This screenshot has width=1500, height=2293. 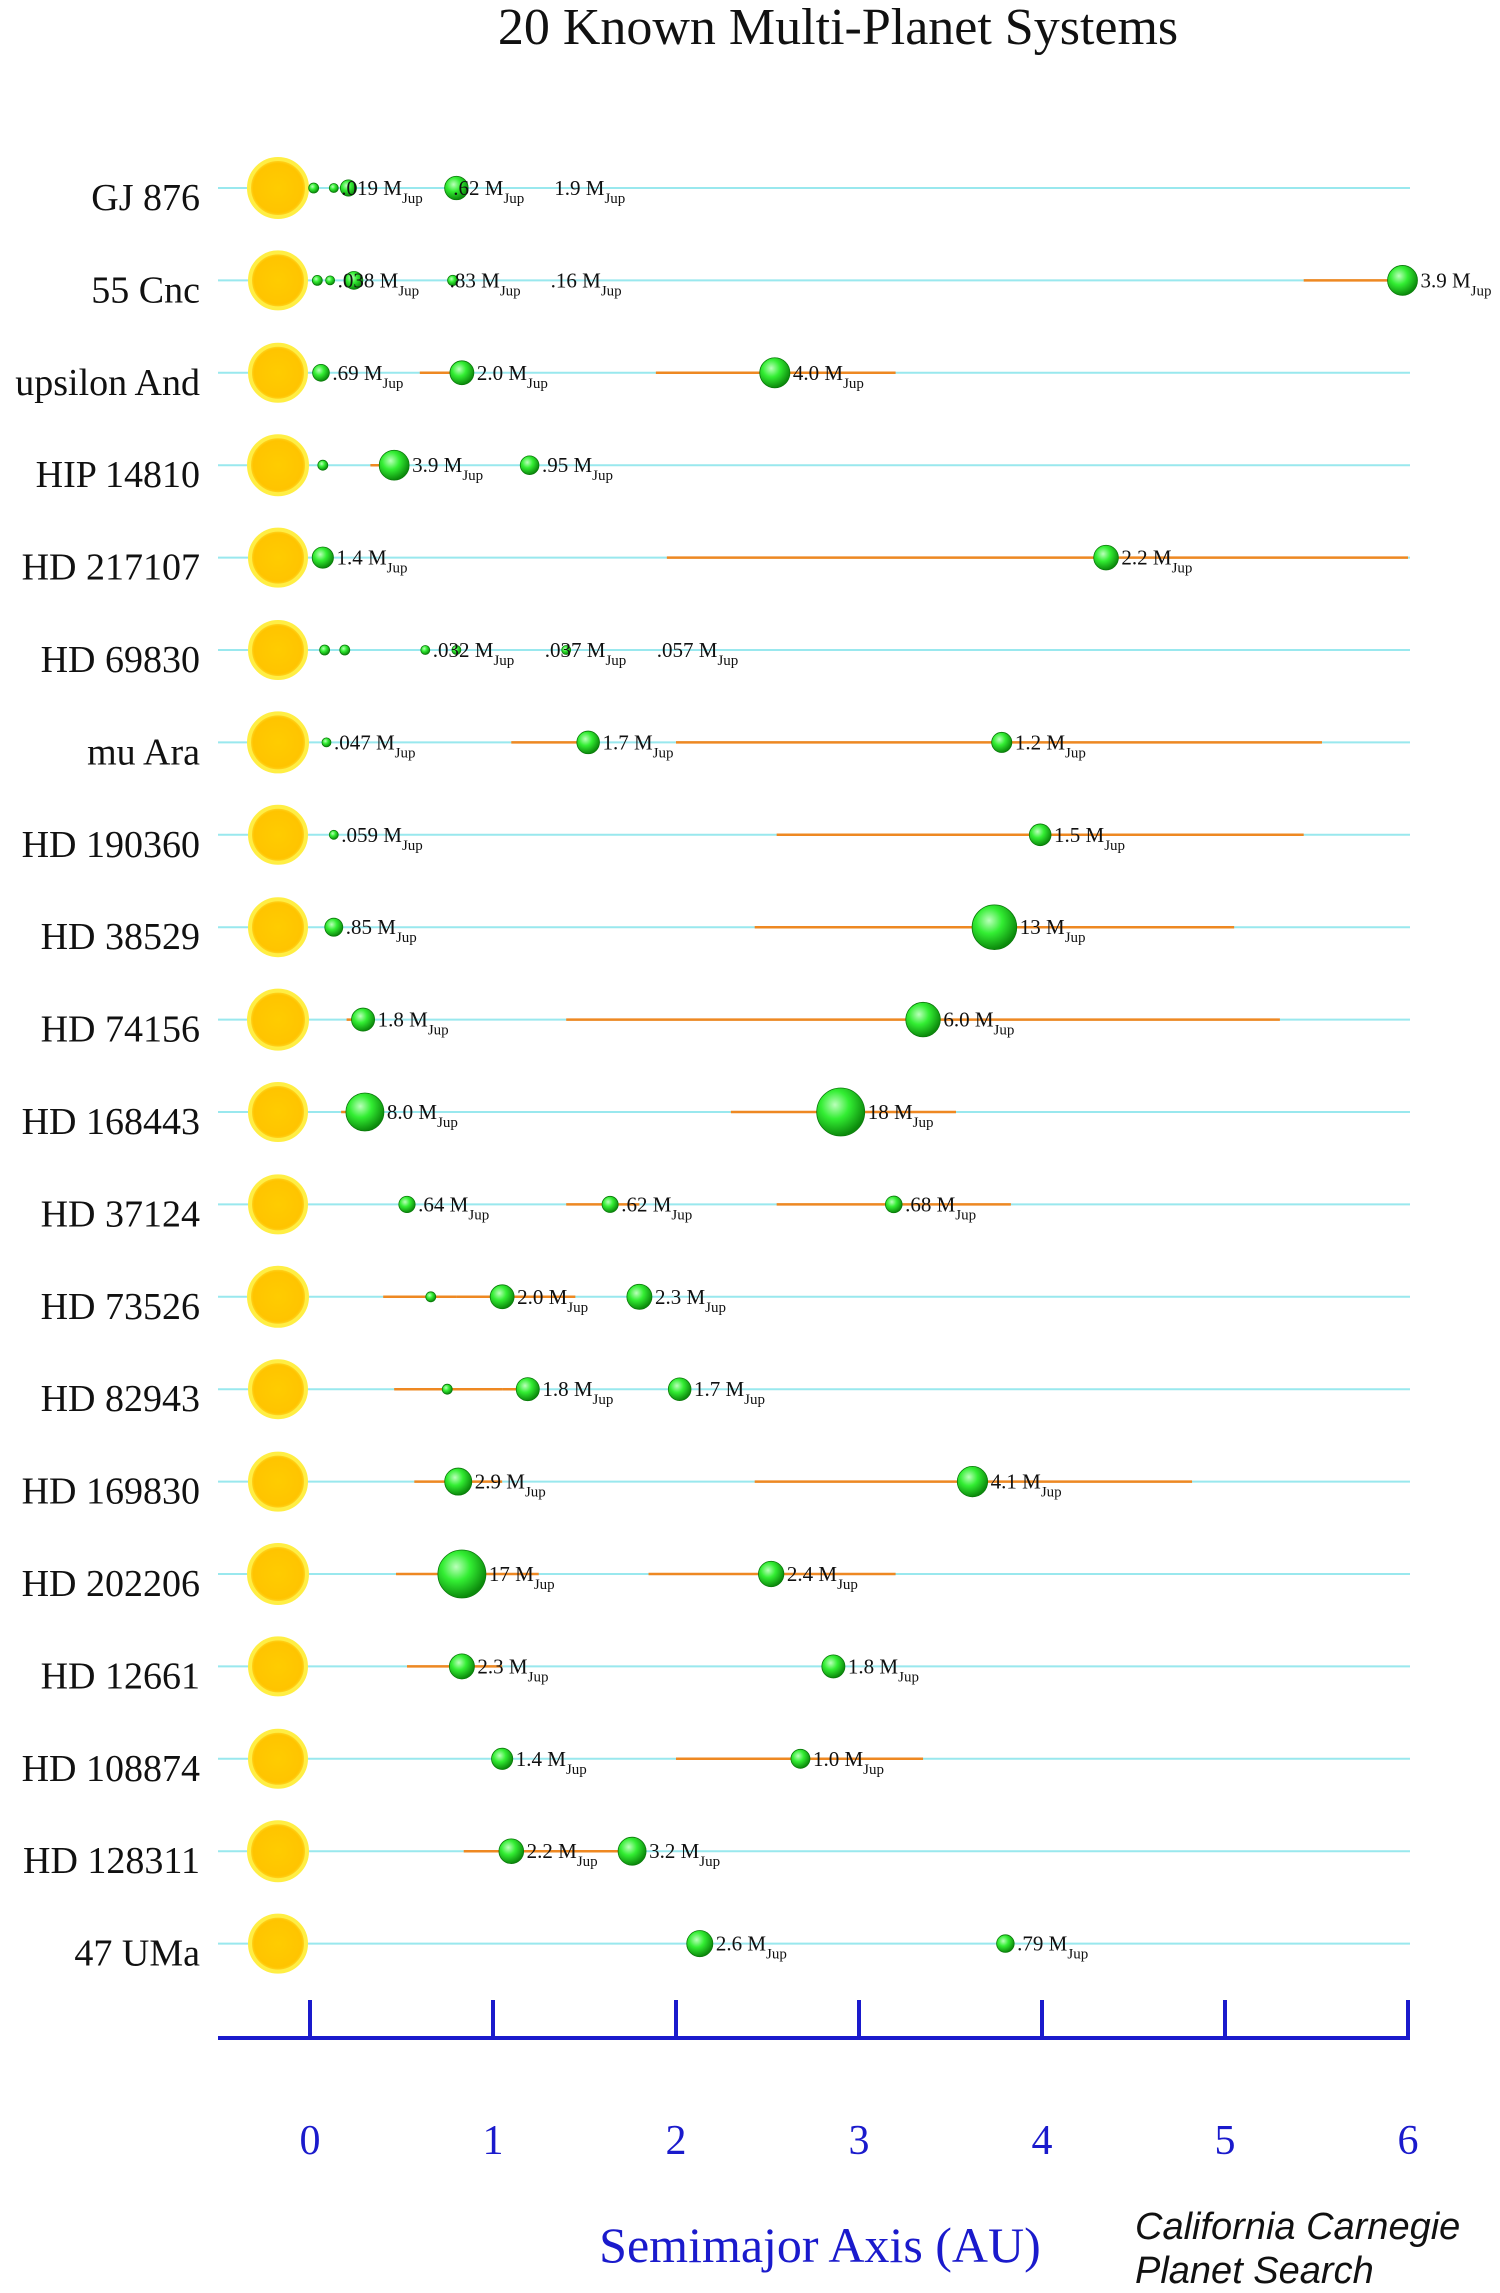 I want to click on system-row: HD 190360 .059 MJup 1.5 MJup, so click(x=716, y=835).